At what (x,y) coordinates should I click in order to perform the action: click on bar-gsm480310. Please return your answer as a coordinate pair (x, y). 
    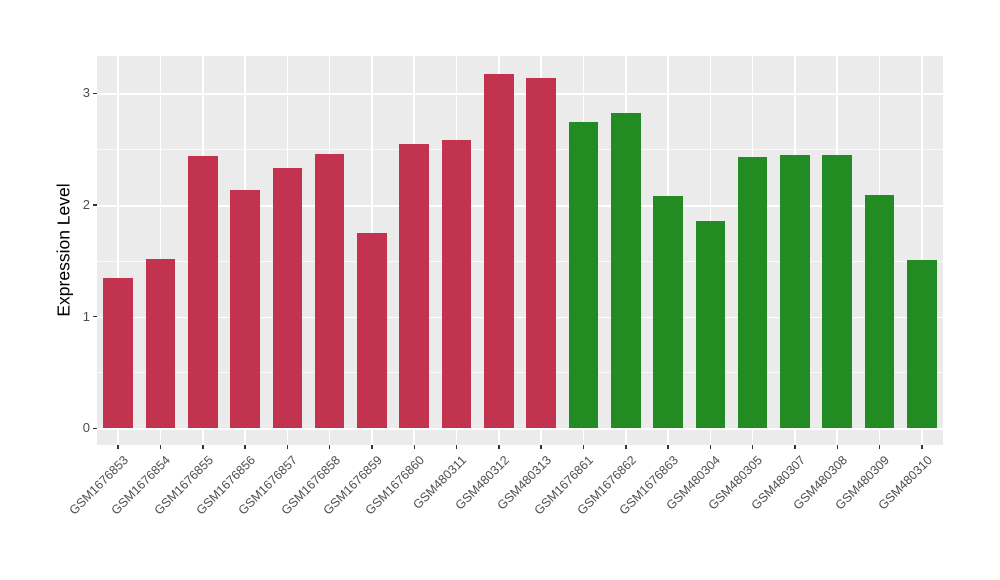
    Looking at the image, I should click on (922, 344).